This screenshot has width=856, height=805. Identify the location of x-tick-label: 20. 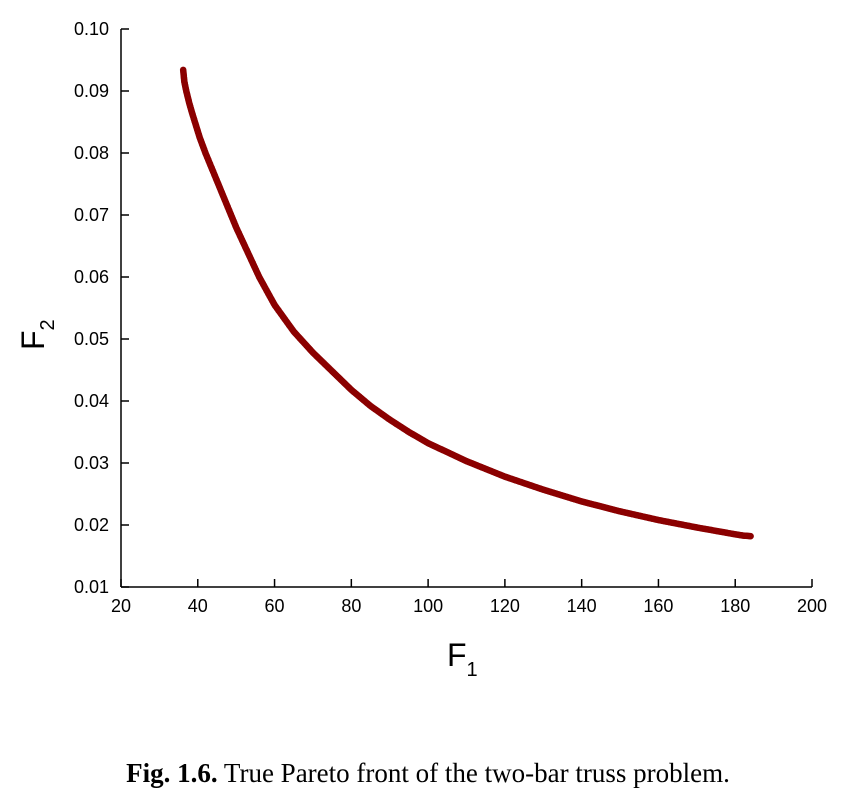
(121, 606).